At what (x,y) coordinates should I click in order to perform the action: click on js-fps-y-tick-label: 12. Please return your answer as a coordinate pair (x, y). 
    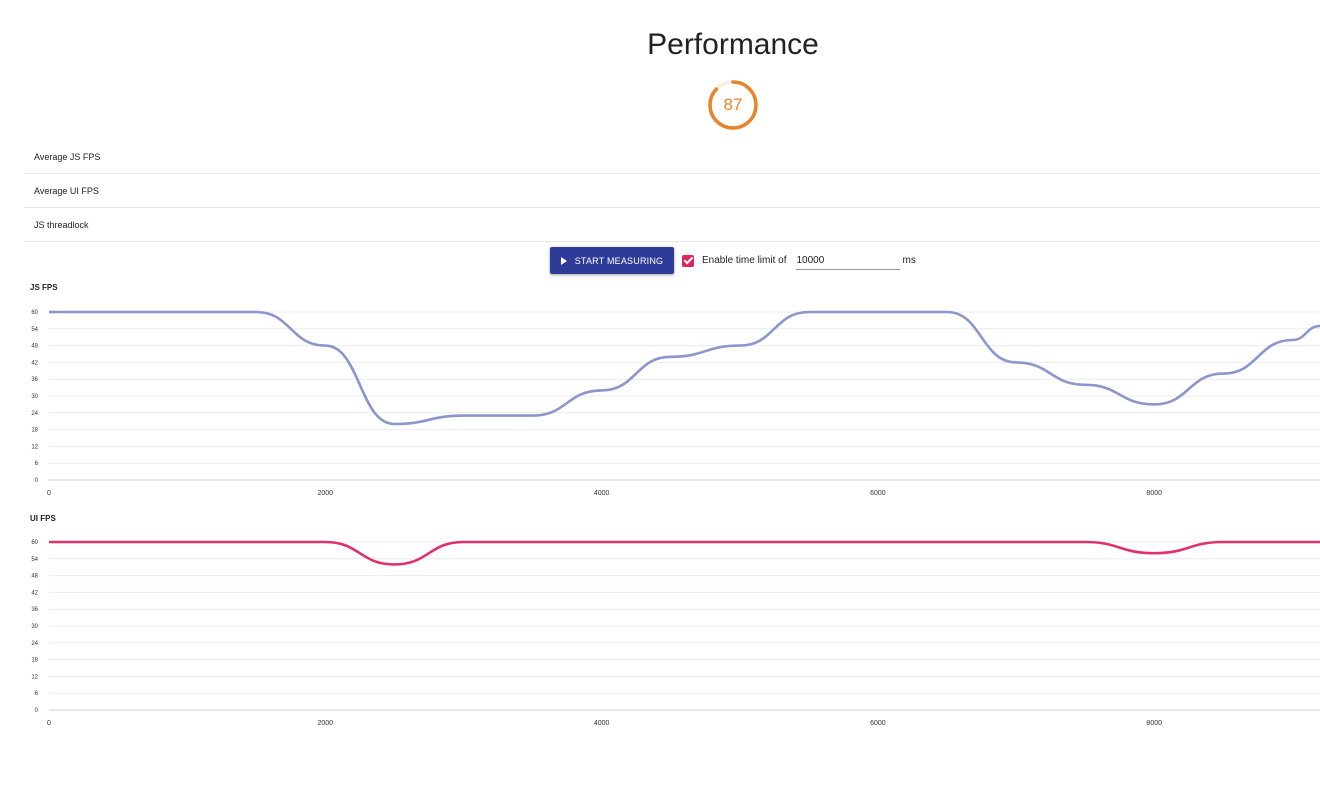
    Looking at the image, I should click on (34, 447).